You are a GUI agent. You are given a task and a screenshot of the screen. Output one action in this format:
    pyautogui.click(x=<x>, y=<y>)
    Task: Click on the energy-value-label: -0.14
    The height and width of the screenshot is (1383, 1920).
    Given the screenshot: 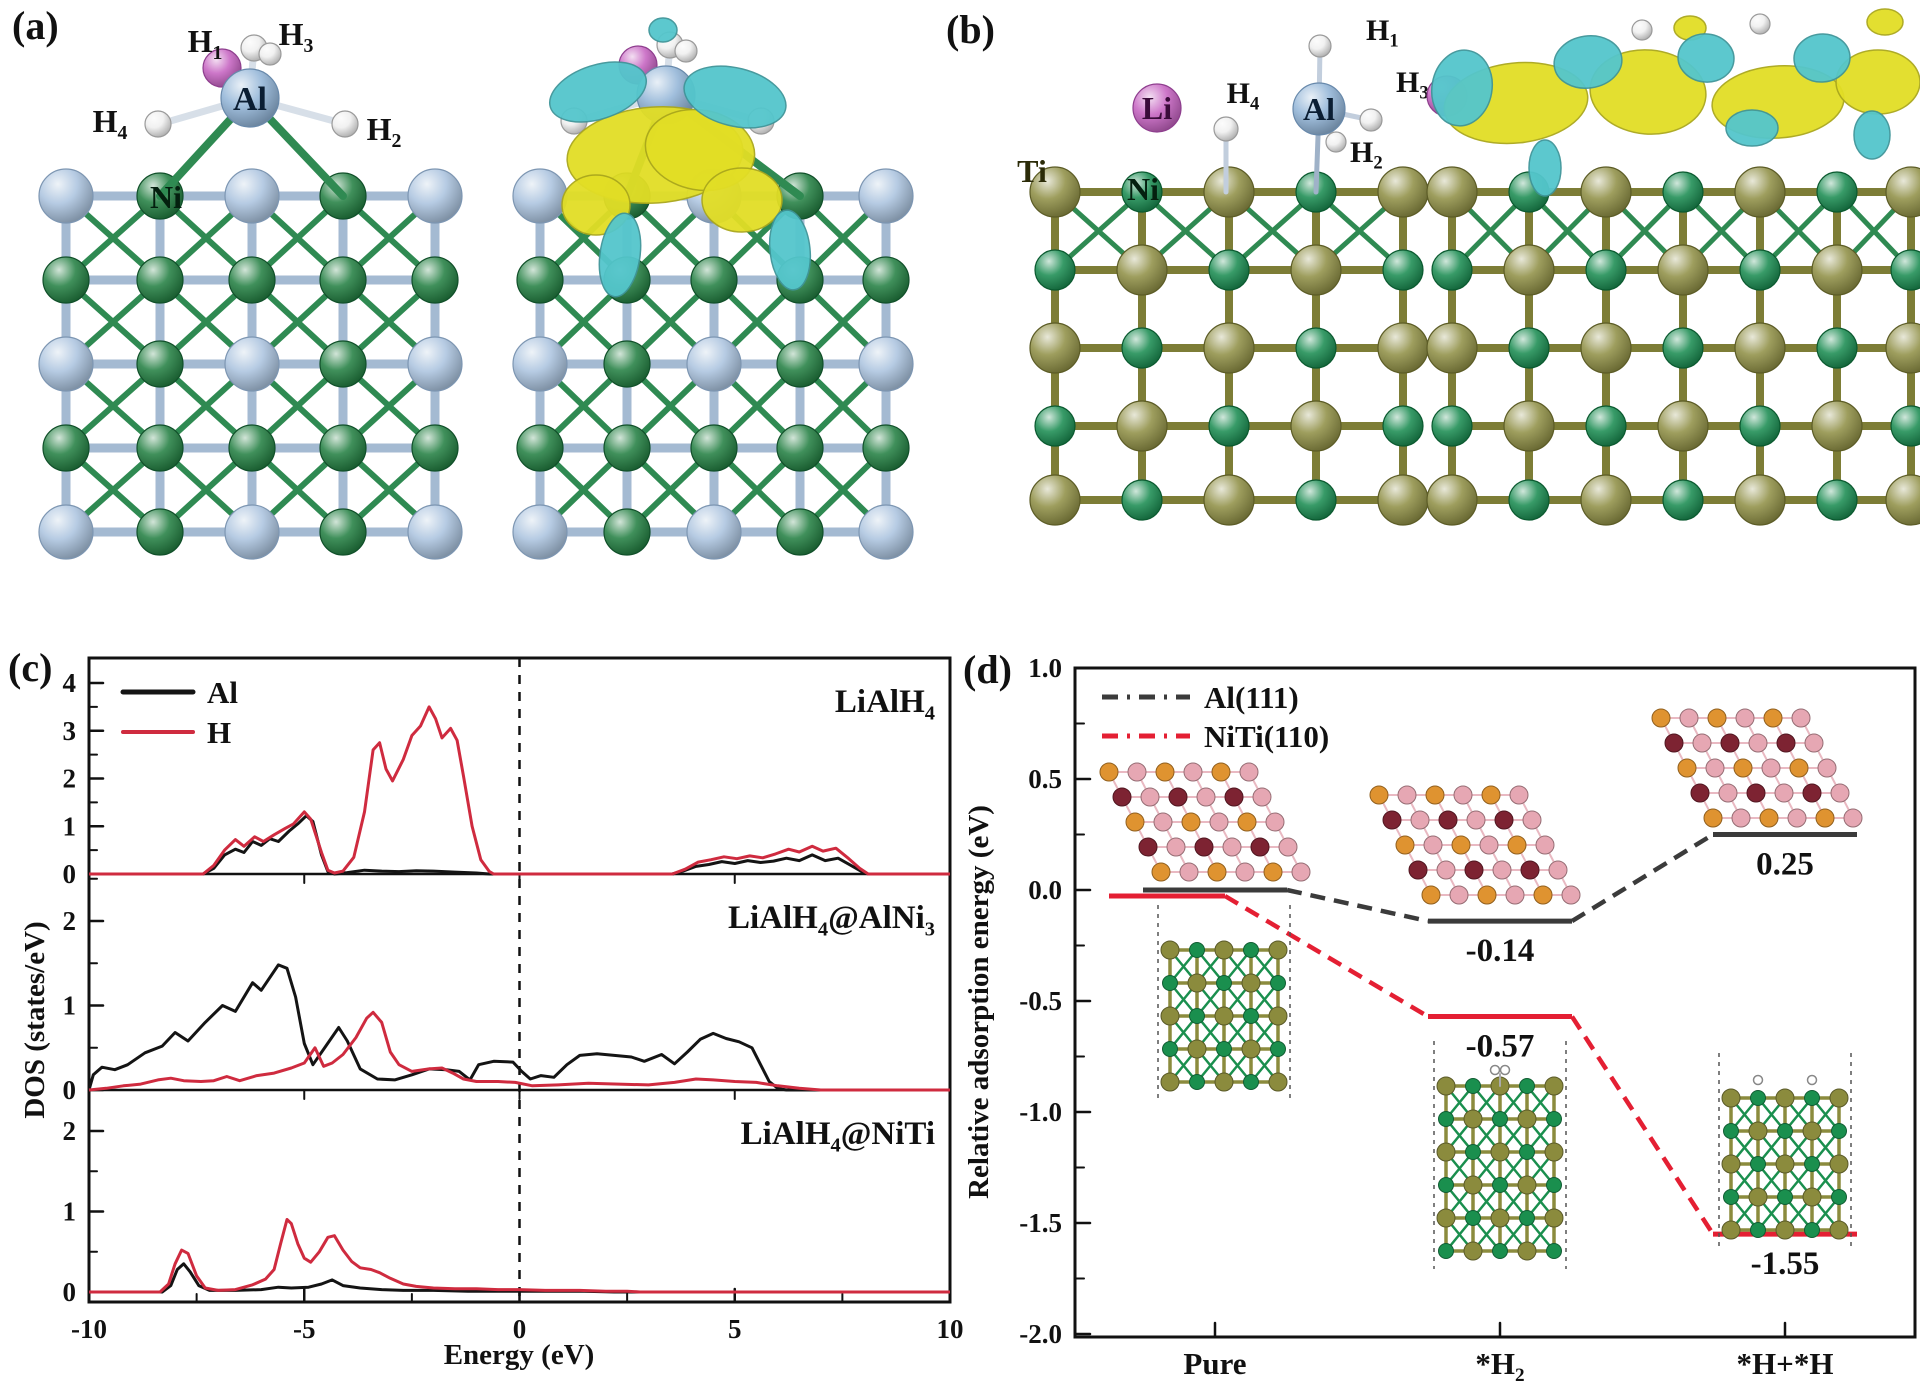 What is the action you would take?
    pyautogui.click(x=1500, y=951)
    